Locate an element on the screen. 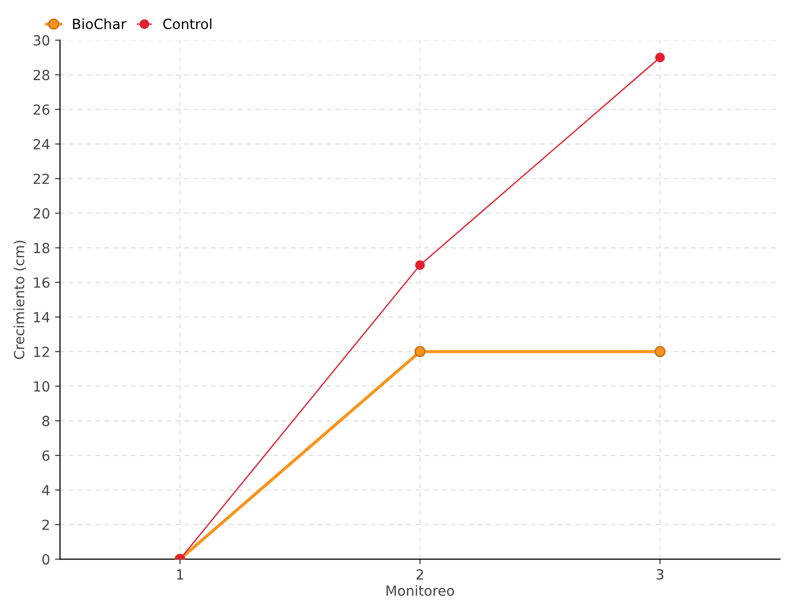  y-axis-title: Crecimiento (cm) is located at coordinates (20, 300).